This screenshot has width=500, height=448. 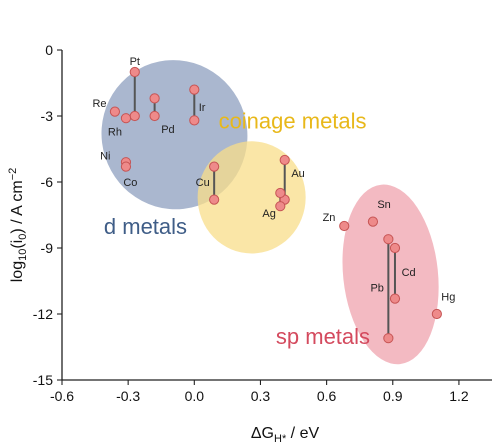 I want to click on x-ticks: -0.6 -0.3 0.0 0.3 0.6 0.9 1.2, so click(x=259, y=392).